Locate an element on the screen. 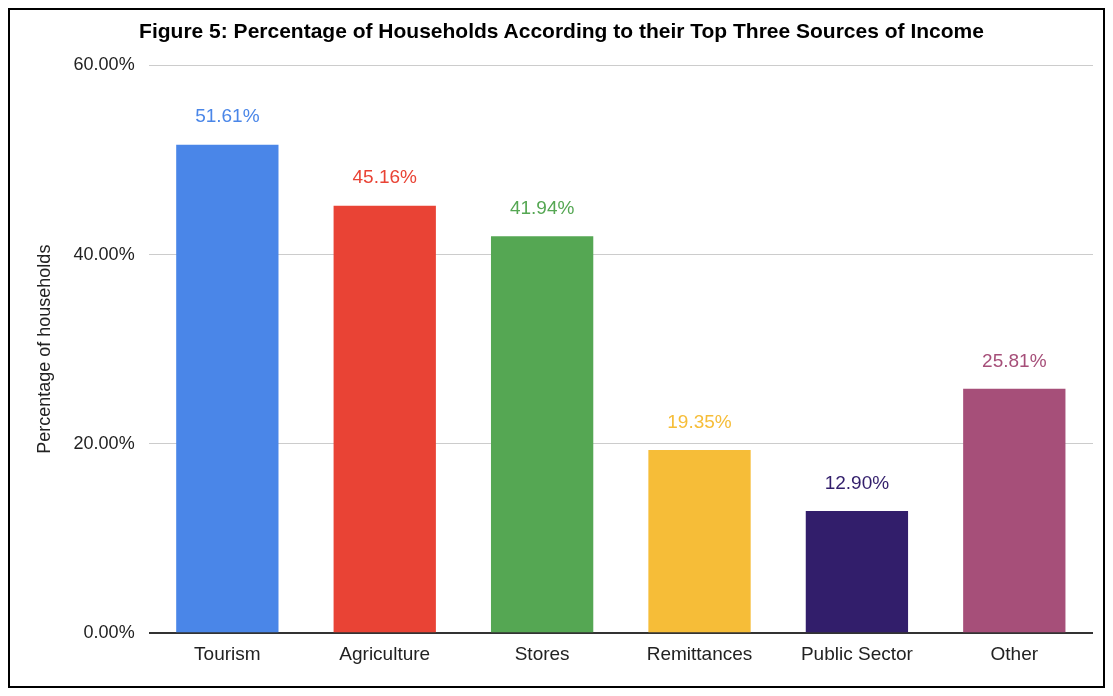  data-label: 19.35% is located at coordinates (699, 421).